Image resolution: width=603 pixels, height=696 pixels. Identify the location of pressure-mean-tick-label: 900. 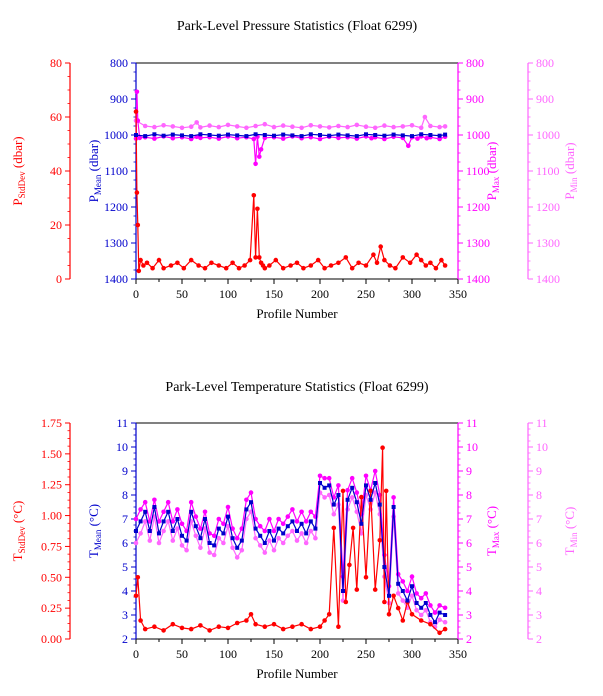
(119, 99).